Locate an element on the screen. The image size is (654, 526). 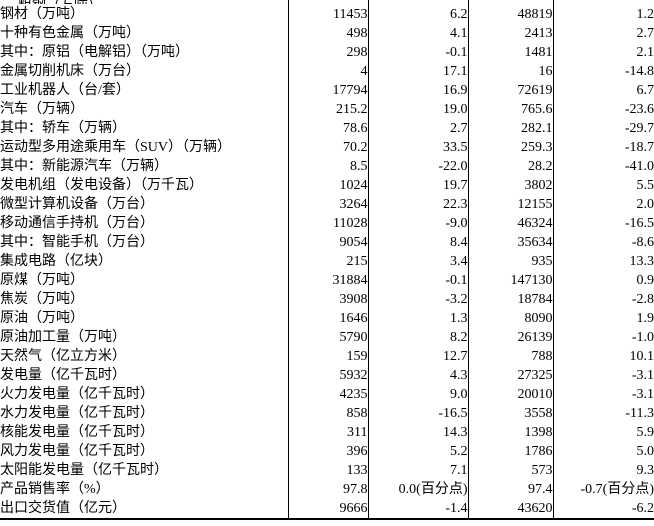
value-cell-current-output: 215 is located at coordinates (328, 261).